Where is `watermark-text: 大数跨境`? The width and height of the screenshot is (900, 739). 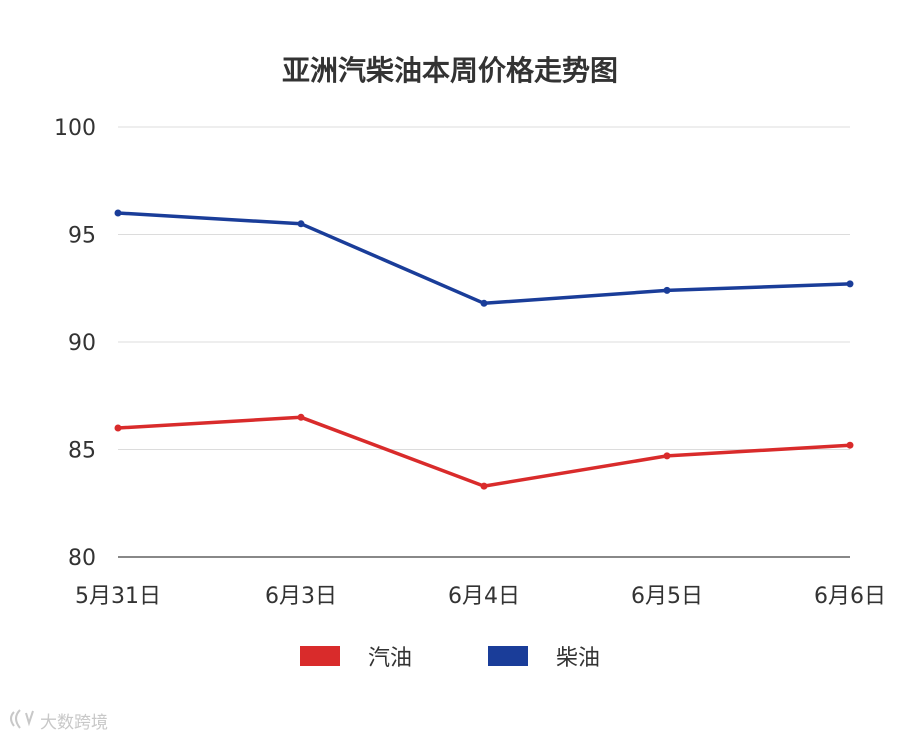 watermark-text: 大数跨境 is located at coordinates (74, 723).